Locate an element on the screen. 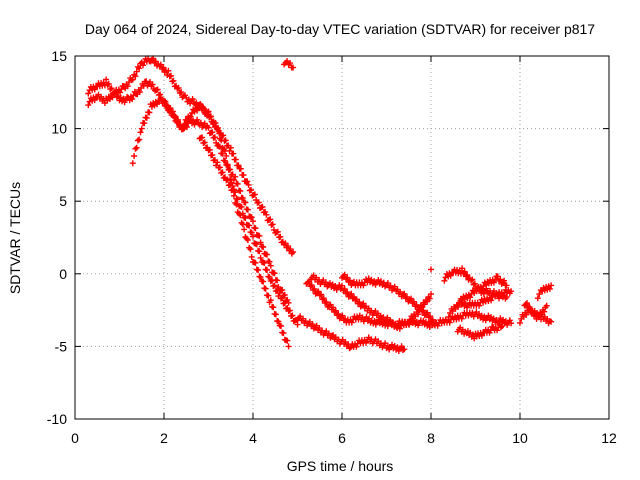  series-track-e is located at coordinates (289, 64).